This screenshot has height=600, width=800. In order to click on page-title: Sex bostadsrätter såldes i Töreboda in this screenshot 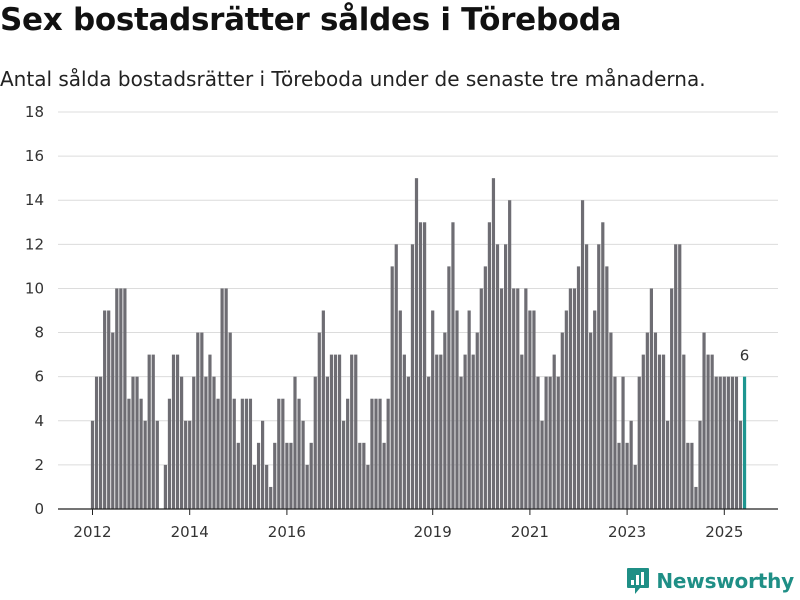, I will do `click(311, 20)`.